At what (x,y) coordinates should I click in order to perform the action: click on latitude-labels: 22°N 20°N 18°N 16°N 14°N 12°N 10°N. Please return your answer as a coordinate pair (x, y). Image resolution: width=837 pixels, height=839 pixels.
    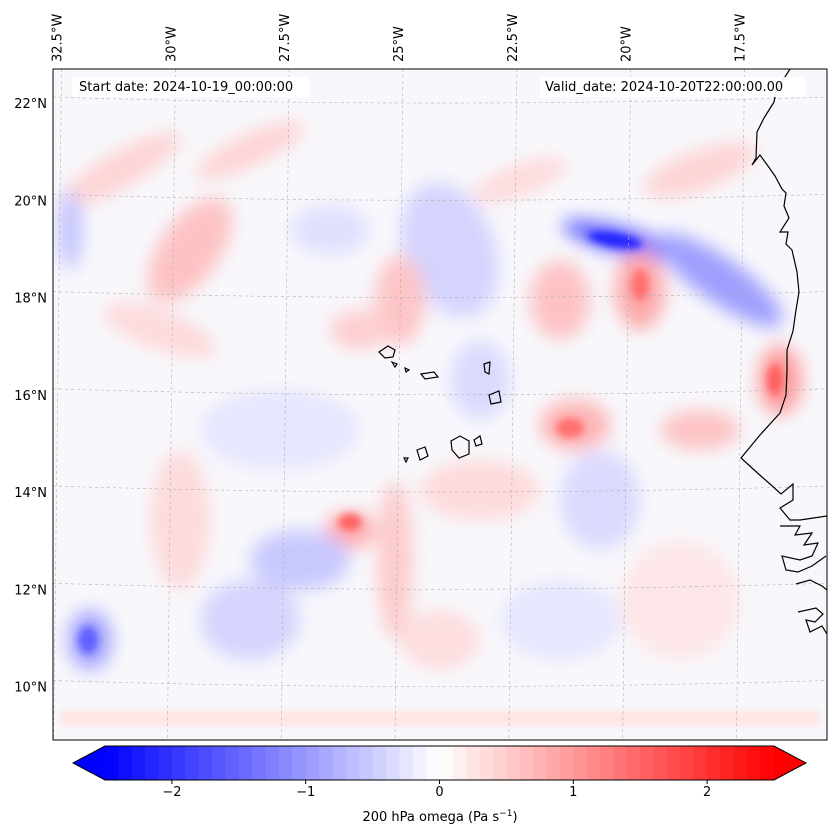
    Looking at the image, I should click on (30, 396).